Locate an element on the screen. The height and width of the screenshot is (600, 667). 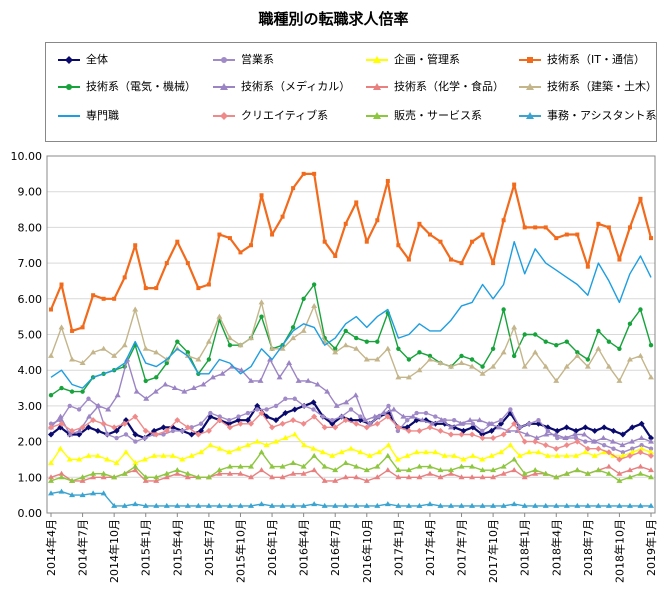
x-tick-label: 2018年7月 is located at coordinates (588, 547).